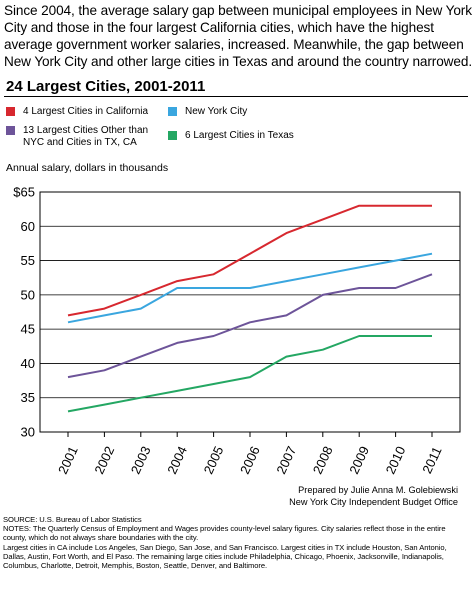  I want to click on y-tick-label: 45, so click(28, 329).